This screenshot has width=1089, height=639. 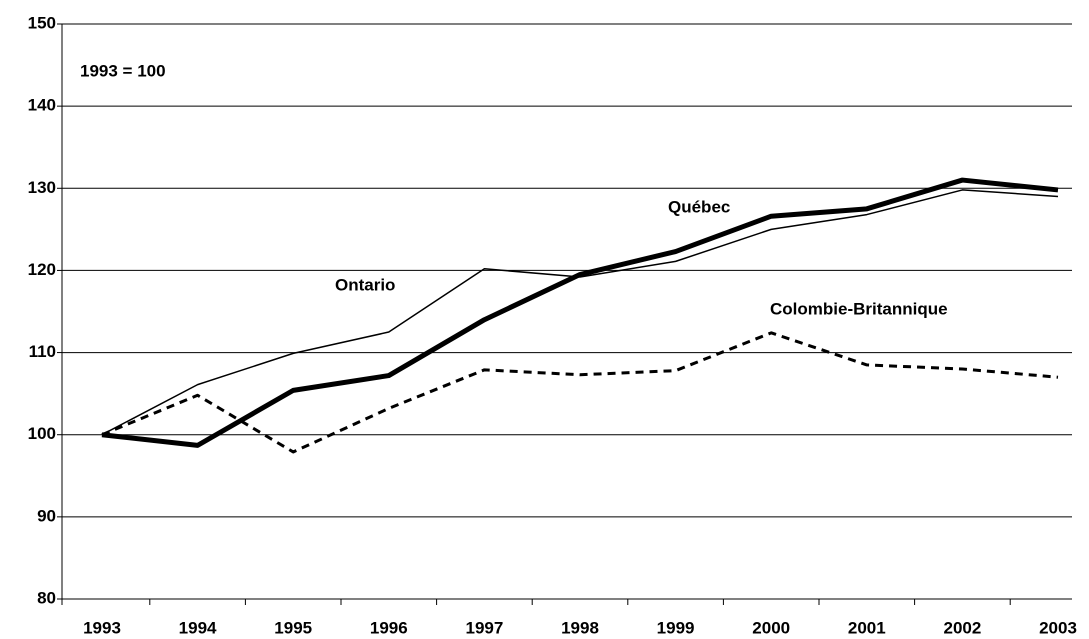 I want to click on y-tick-label: 80, so click(x=46, y=597).